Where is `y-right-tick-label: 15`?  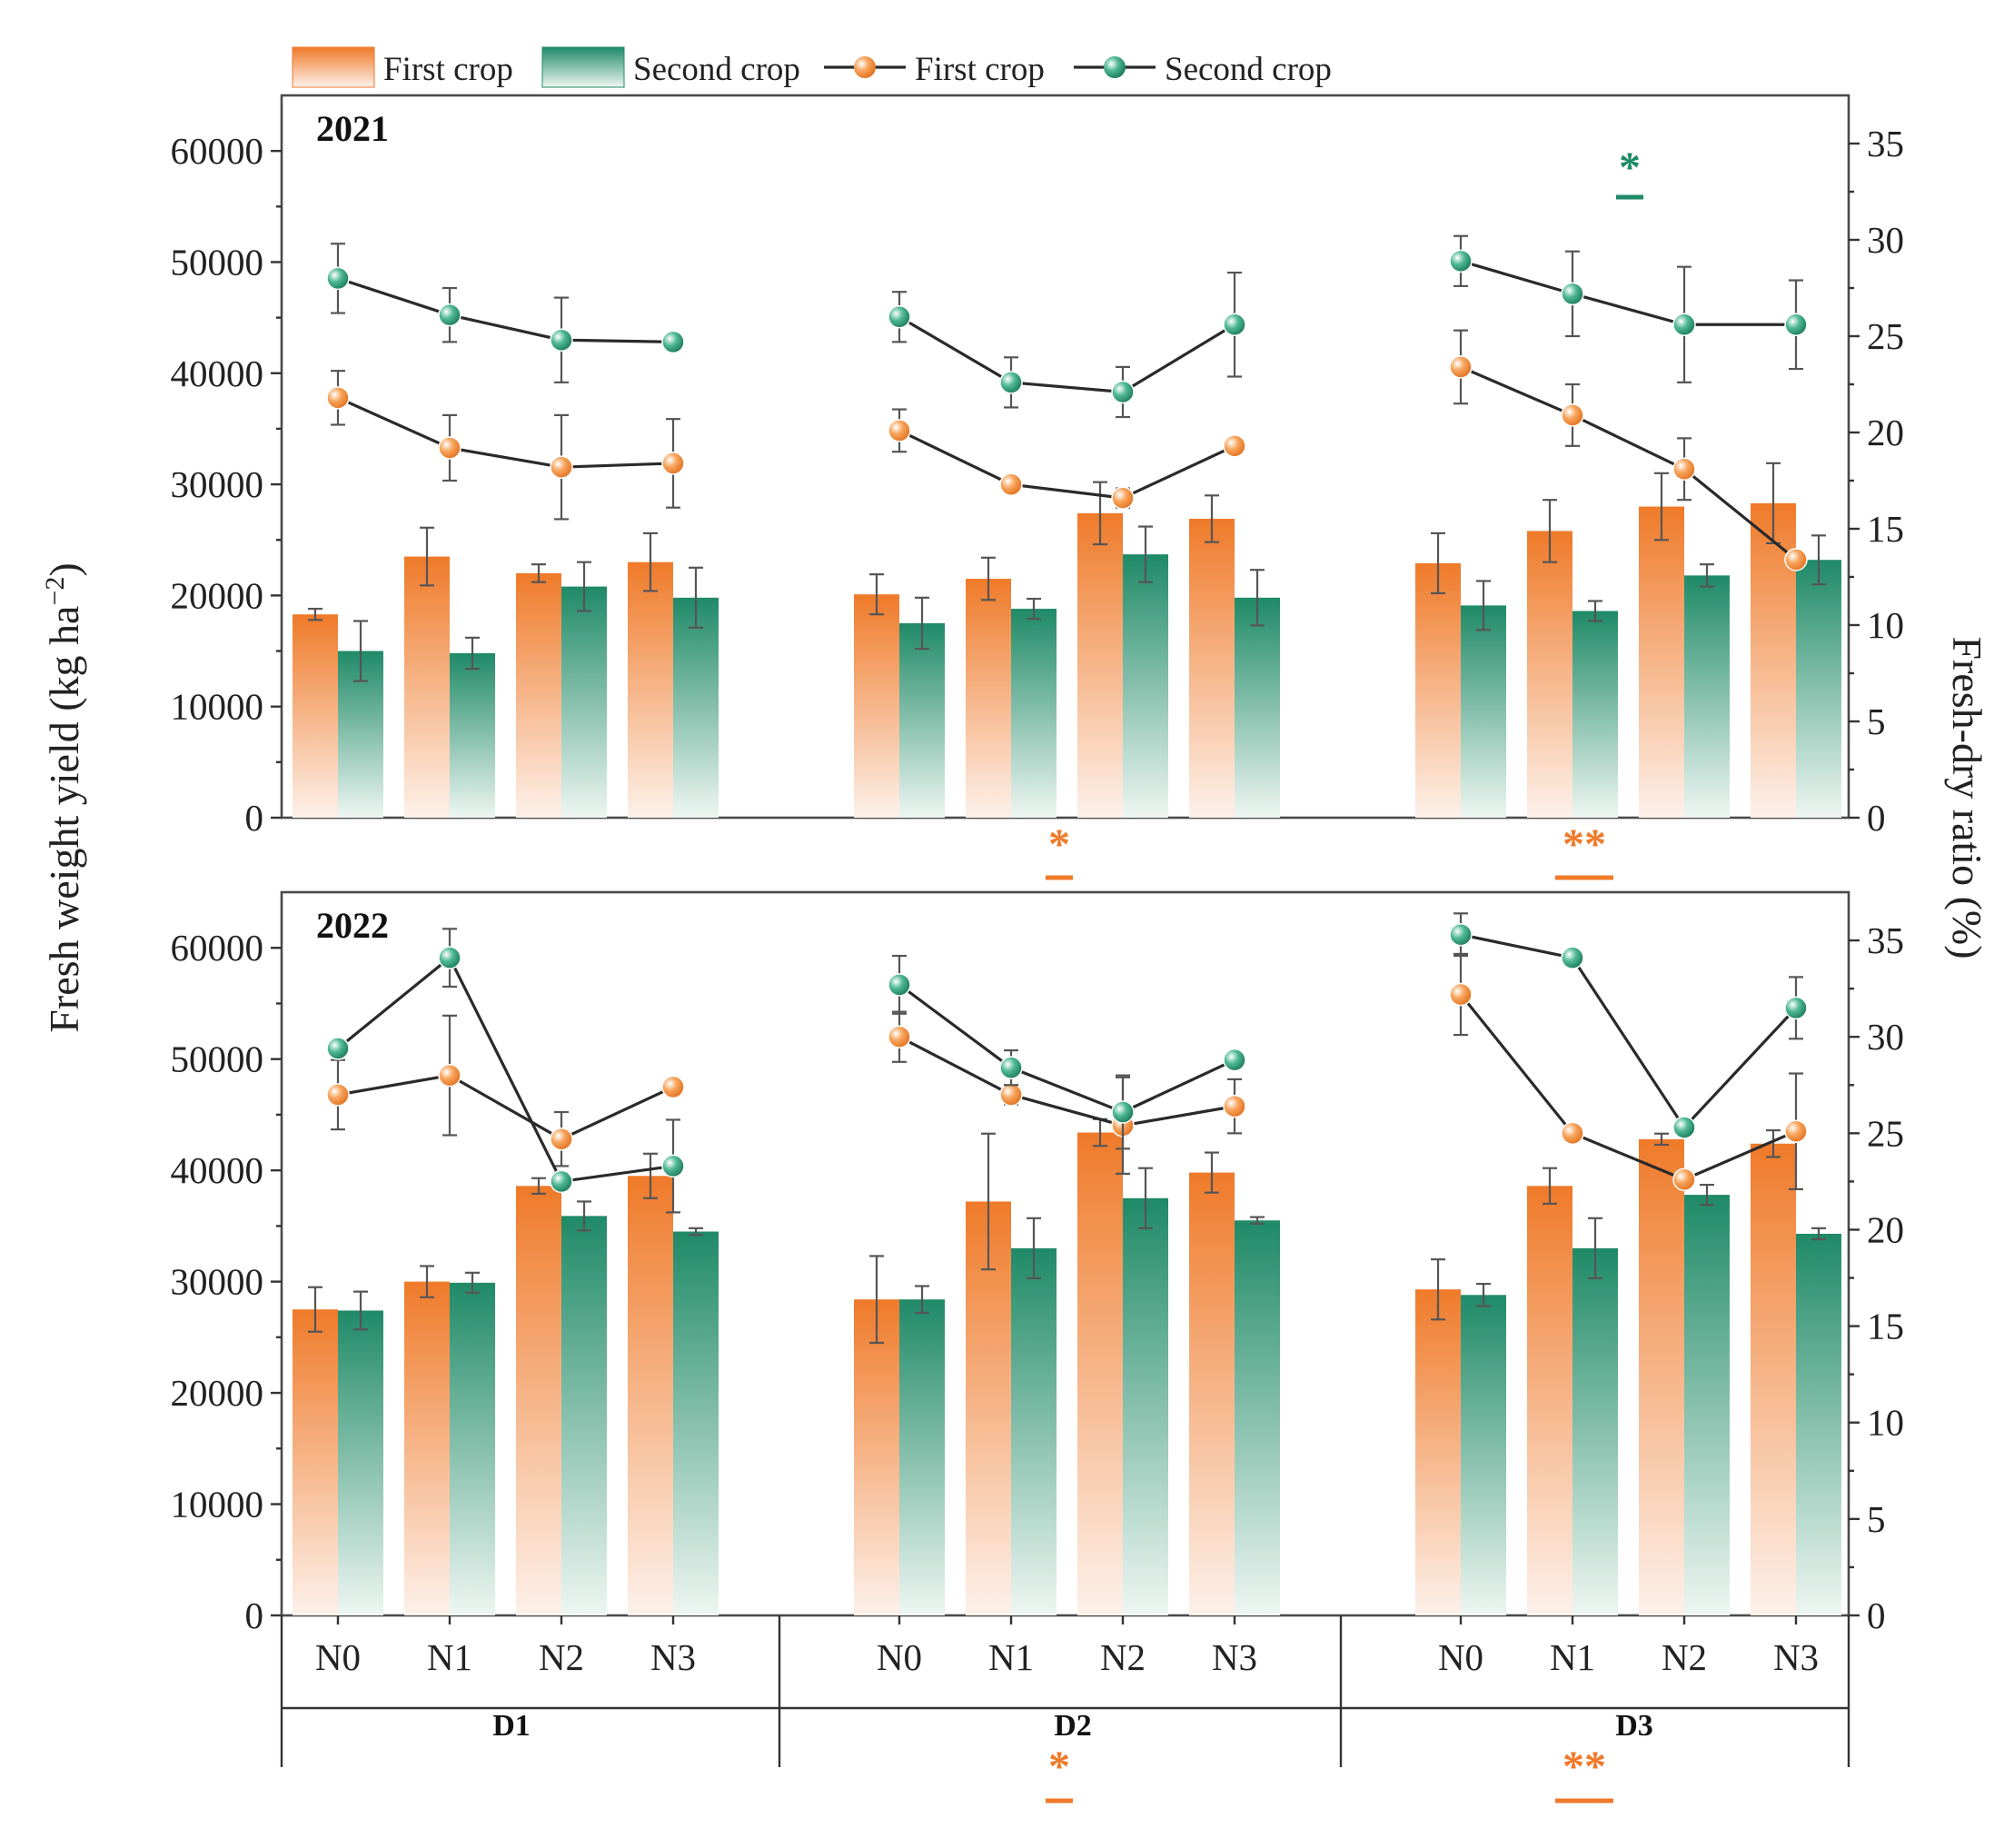 y-right-tick-label: 15 is located at coordinates (1885, 529).